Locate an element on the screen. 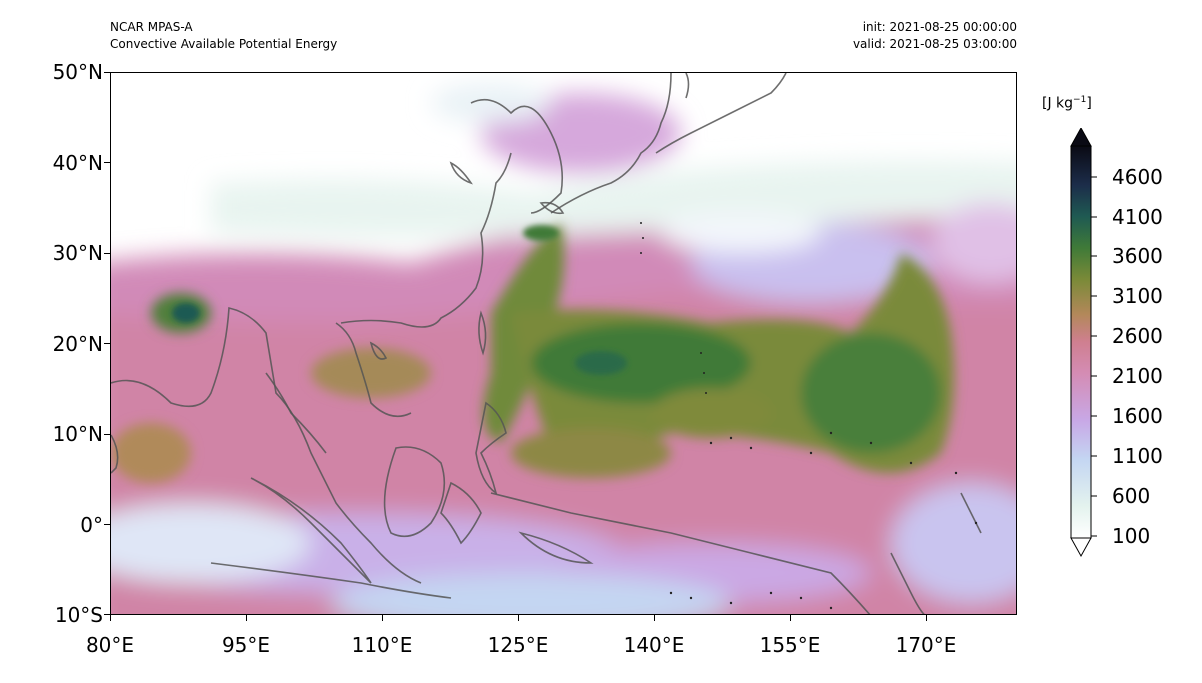  colorbar-tick-label: 100 is located at coordinates (1131, 536).